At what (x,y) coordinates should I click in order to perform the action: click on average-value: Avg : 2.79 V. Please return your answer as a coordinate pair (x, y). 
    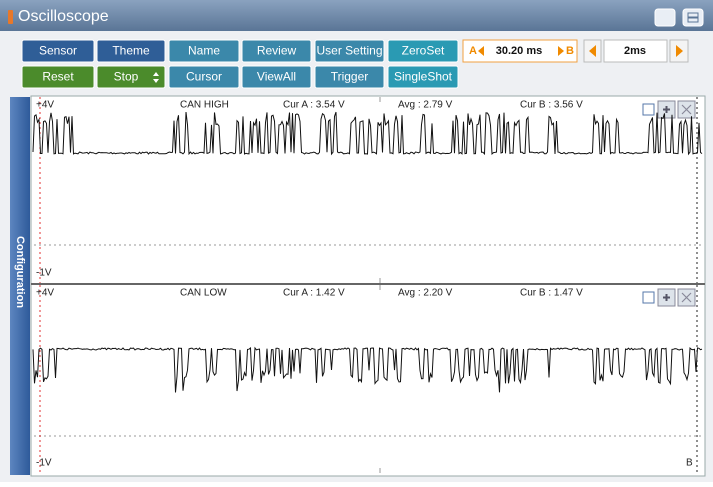
    Looking at the image, I should click on (425, 105).